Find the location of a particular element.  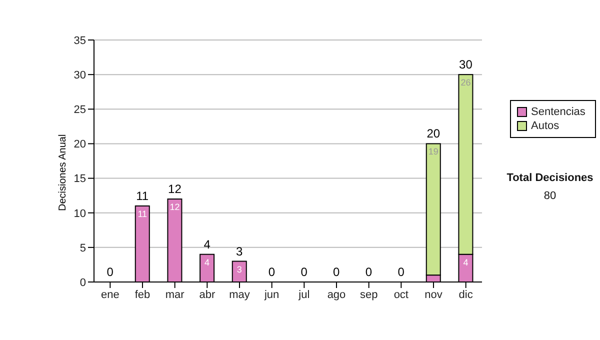

data-label: 26 is located at coordinates (465, 83).